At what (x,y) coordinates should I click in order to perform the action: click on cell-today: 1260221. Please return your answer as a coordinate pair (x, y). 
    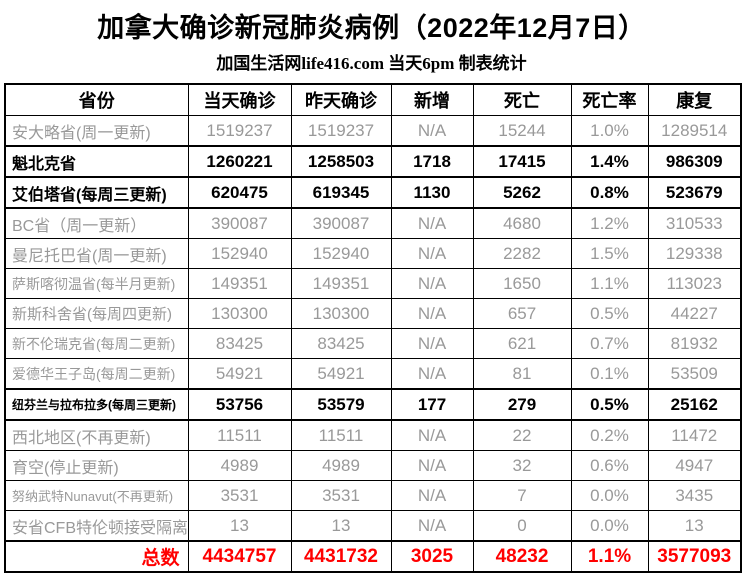
    Looking at the image, I should click on (239, 161).